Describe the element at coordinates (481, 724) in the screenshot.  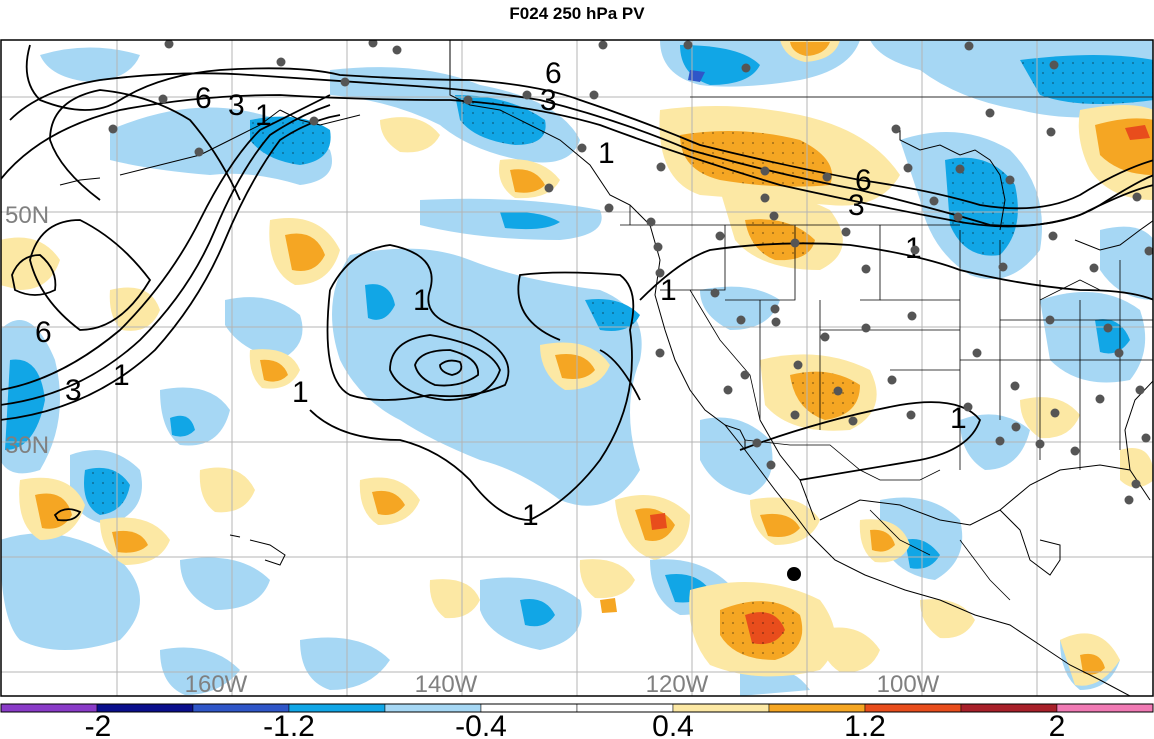
I see `colorbar-tick-label: -0.4` at that location.